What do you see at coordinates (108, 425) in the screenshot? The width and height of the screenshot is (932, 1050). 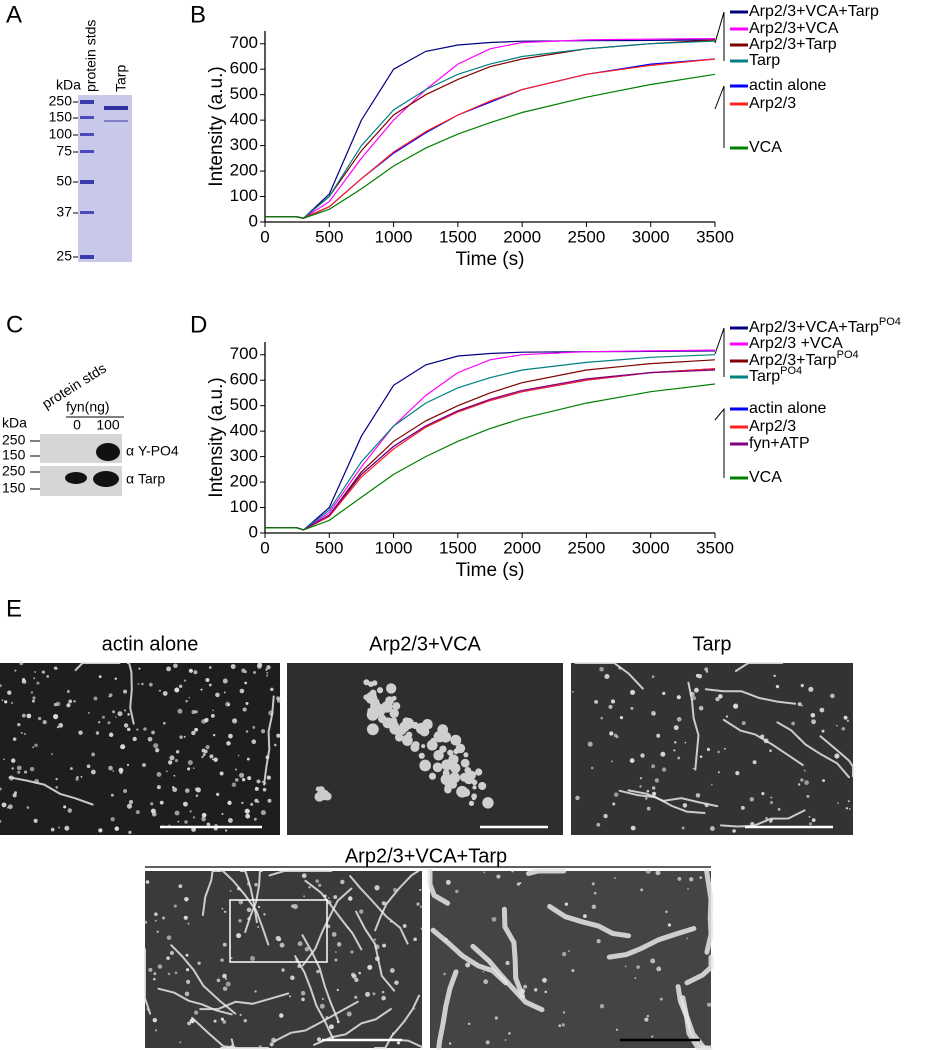 I see `lane-label: 100` at bounding box center [108, 425].